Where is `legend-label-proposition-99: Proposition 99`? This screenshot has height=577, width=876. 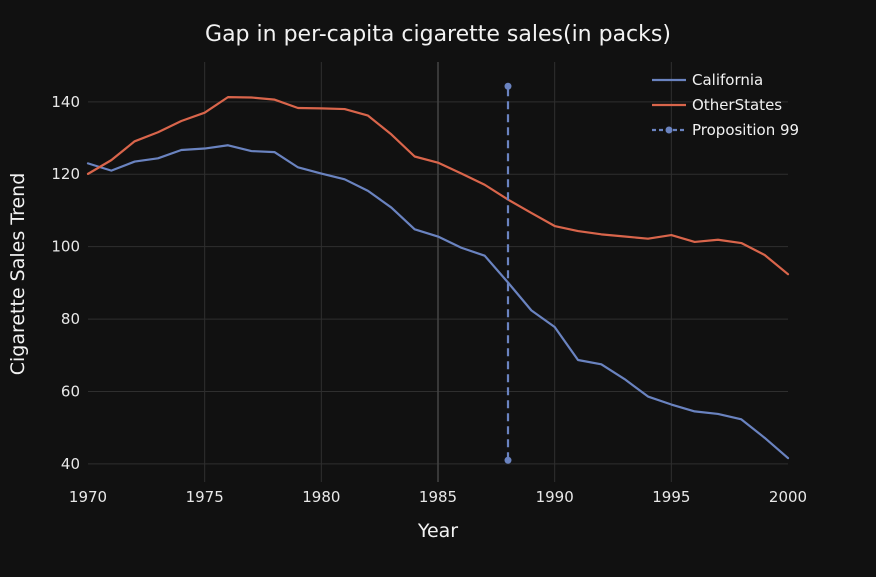
legend-label-proposition-99: Proposition 99 is located at coordinates (745, 130).